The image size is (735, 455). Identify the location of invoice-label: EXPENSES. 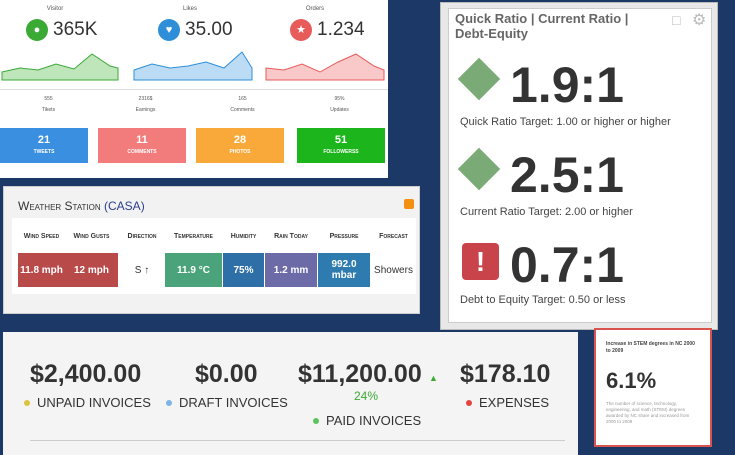
(507, 402).